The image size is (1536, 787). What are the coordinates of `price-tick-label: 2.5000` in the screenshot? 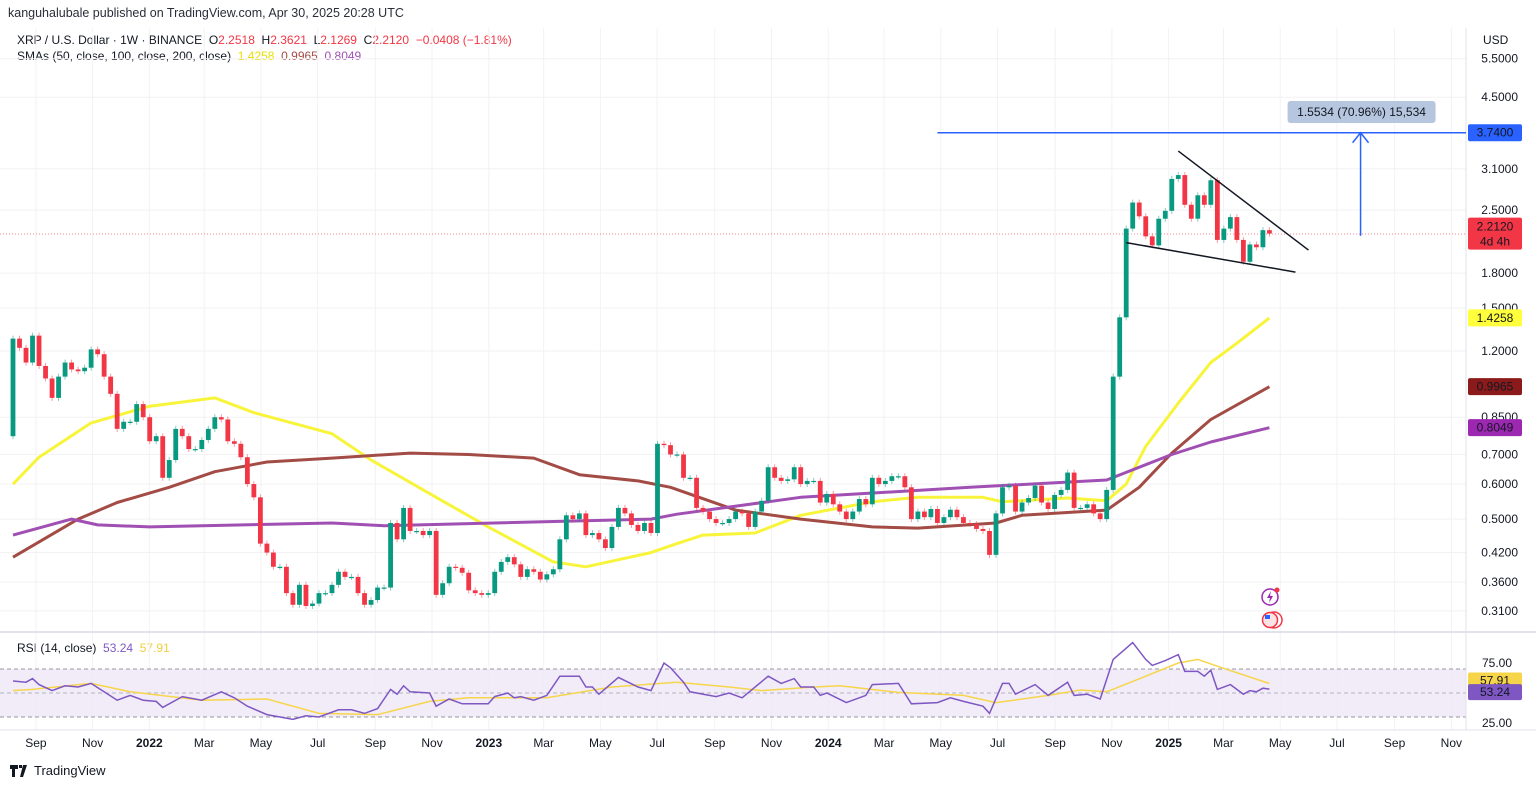 It's located at (1499, 210).